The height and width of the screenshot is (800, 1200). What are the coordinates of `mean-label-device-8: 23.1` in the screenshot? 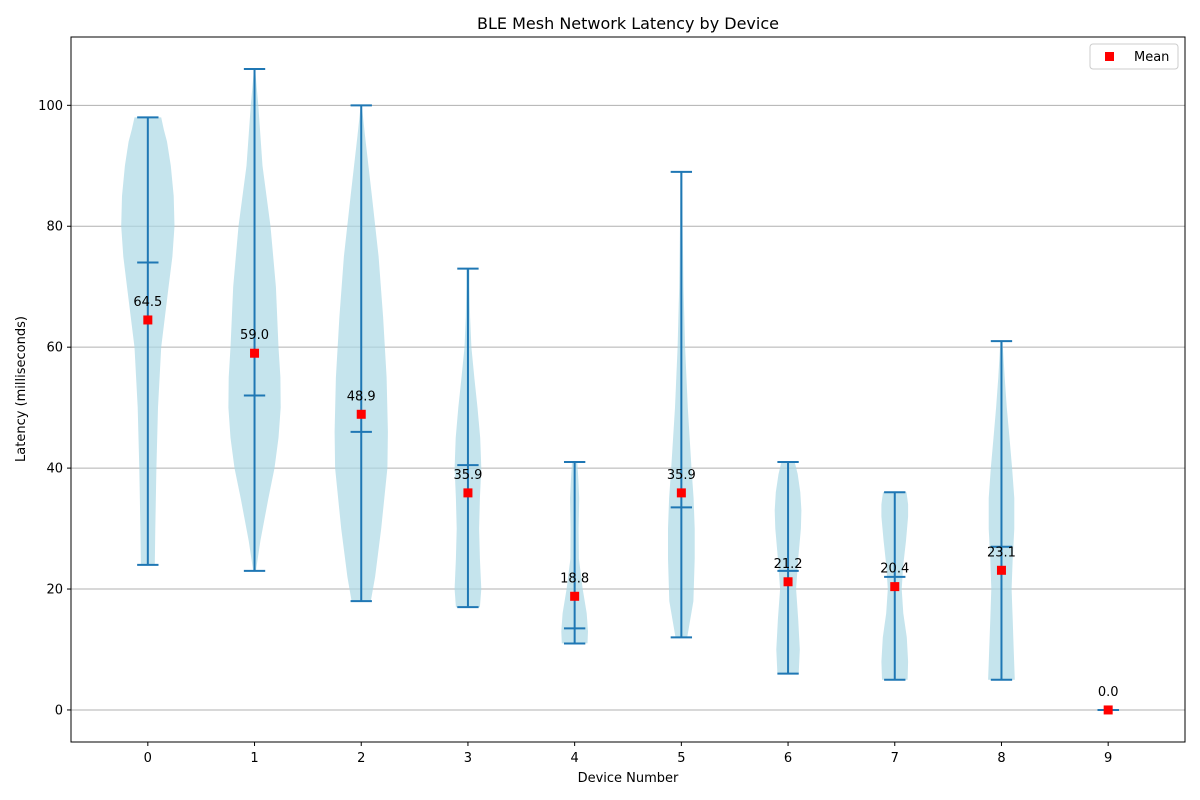 It's located at (1001, 552).